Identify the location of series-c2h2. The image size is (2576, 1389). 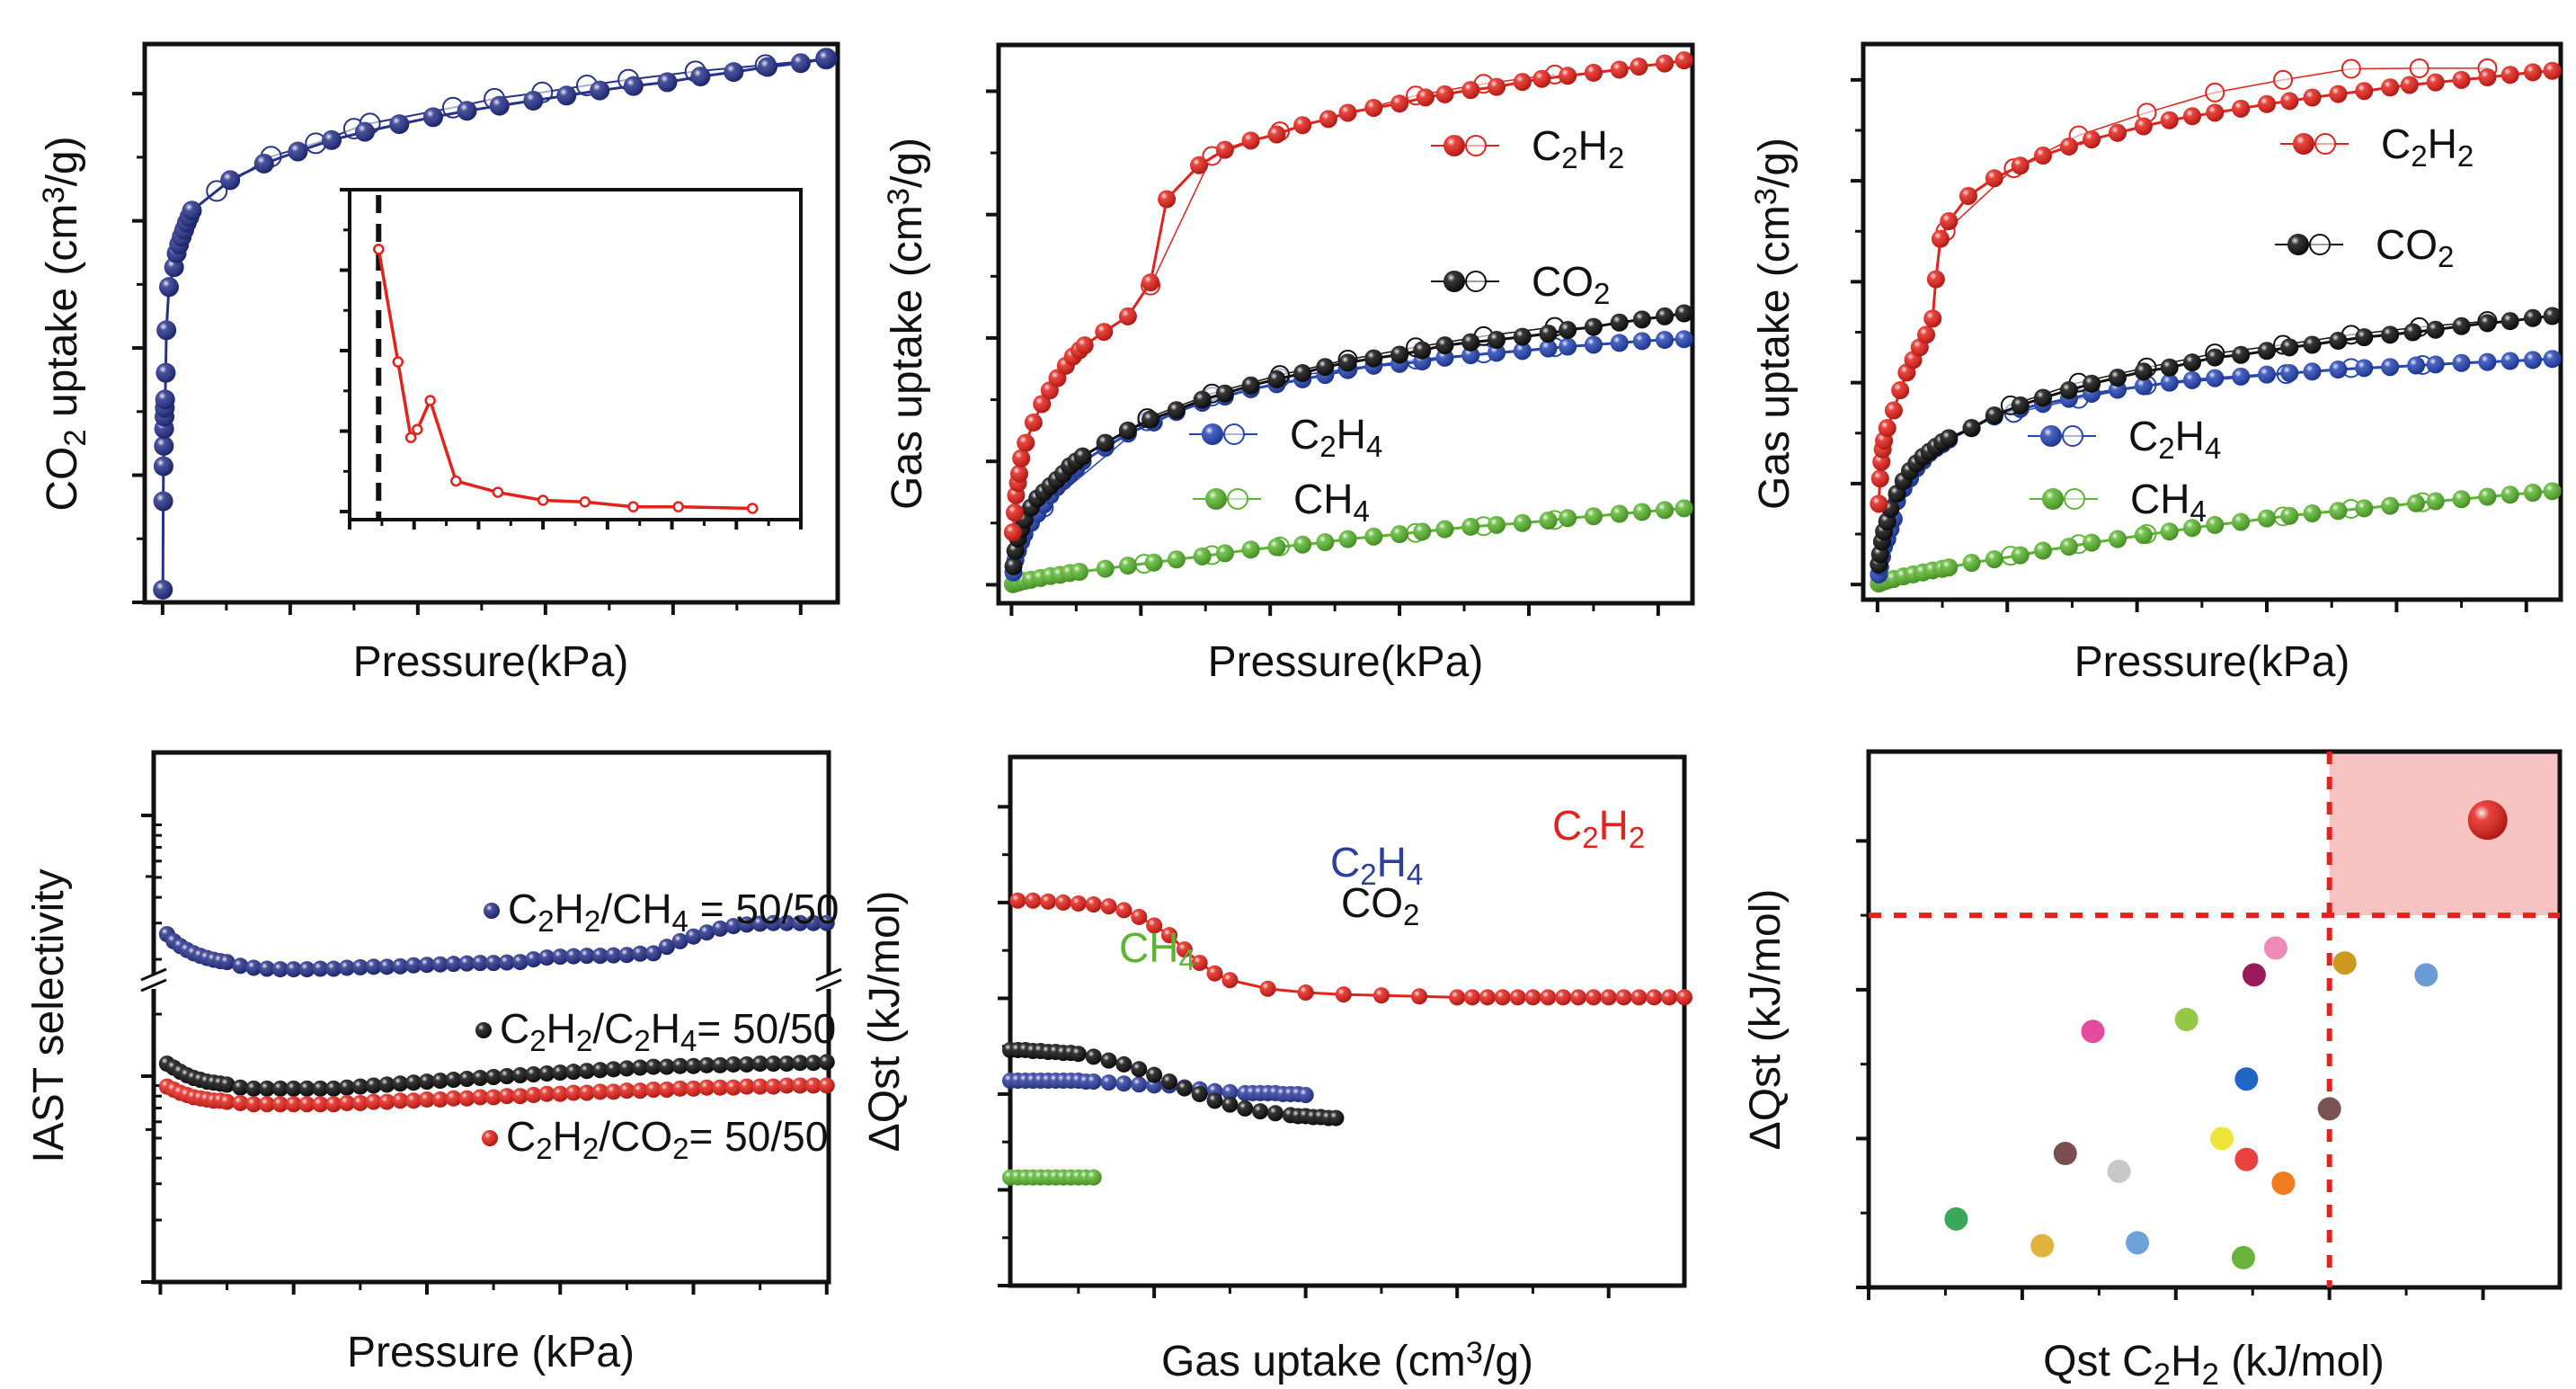
(1350, 949).